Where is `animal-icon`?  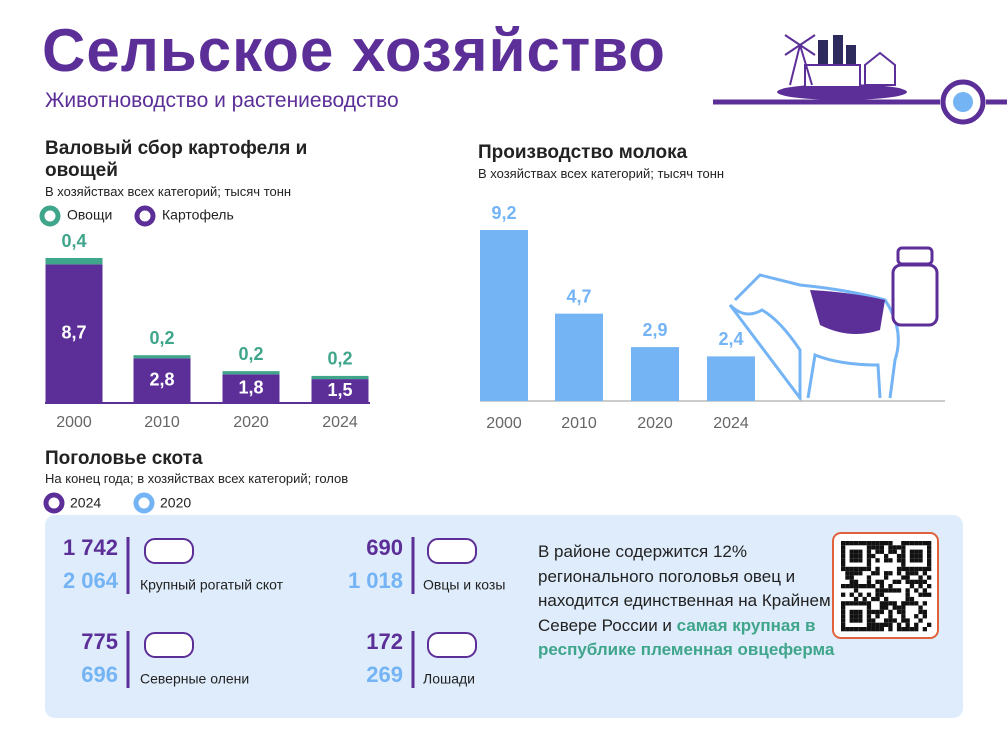 animal-icon is located at coordinates (169, 645).